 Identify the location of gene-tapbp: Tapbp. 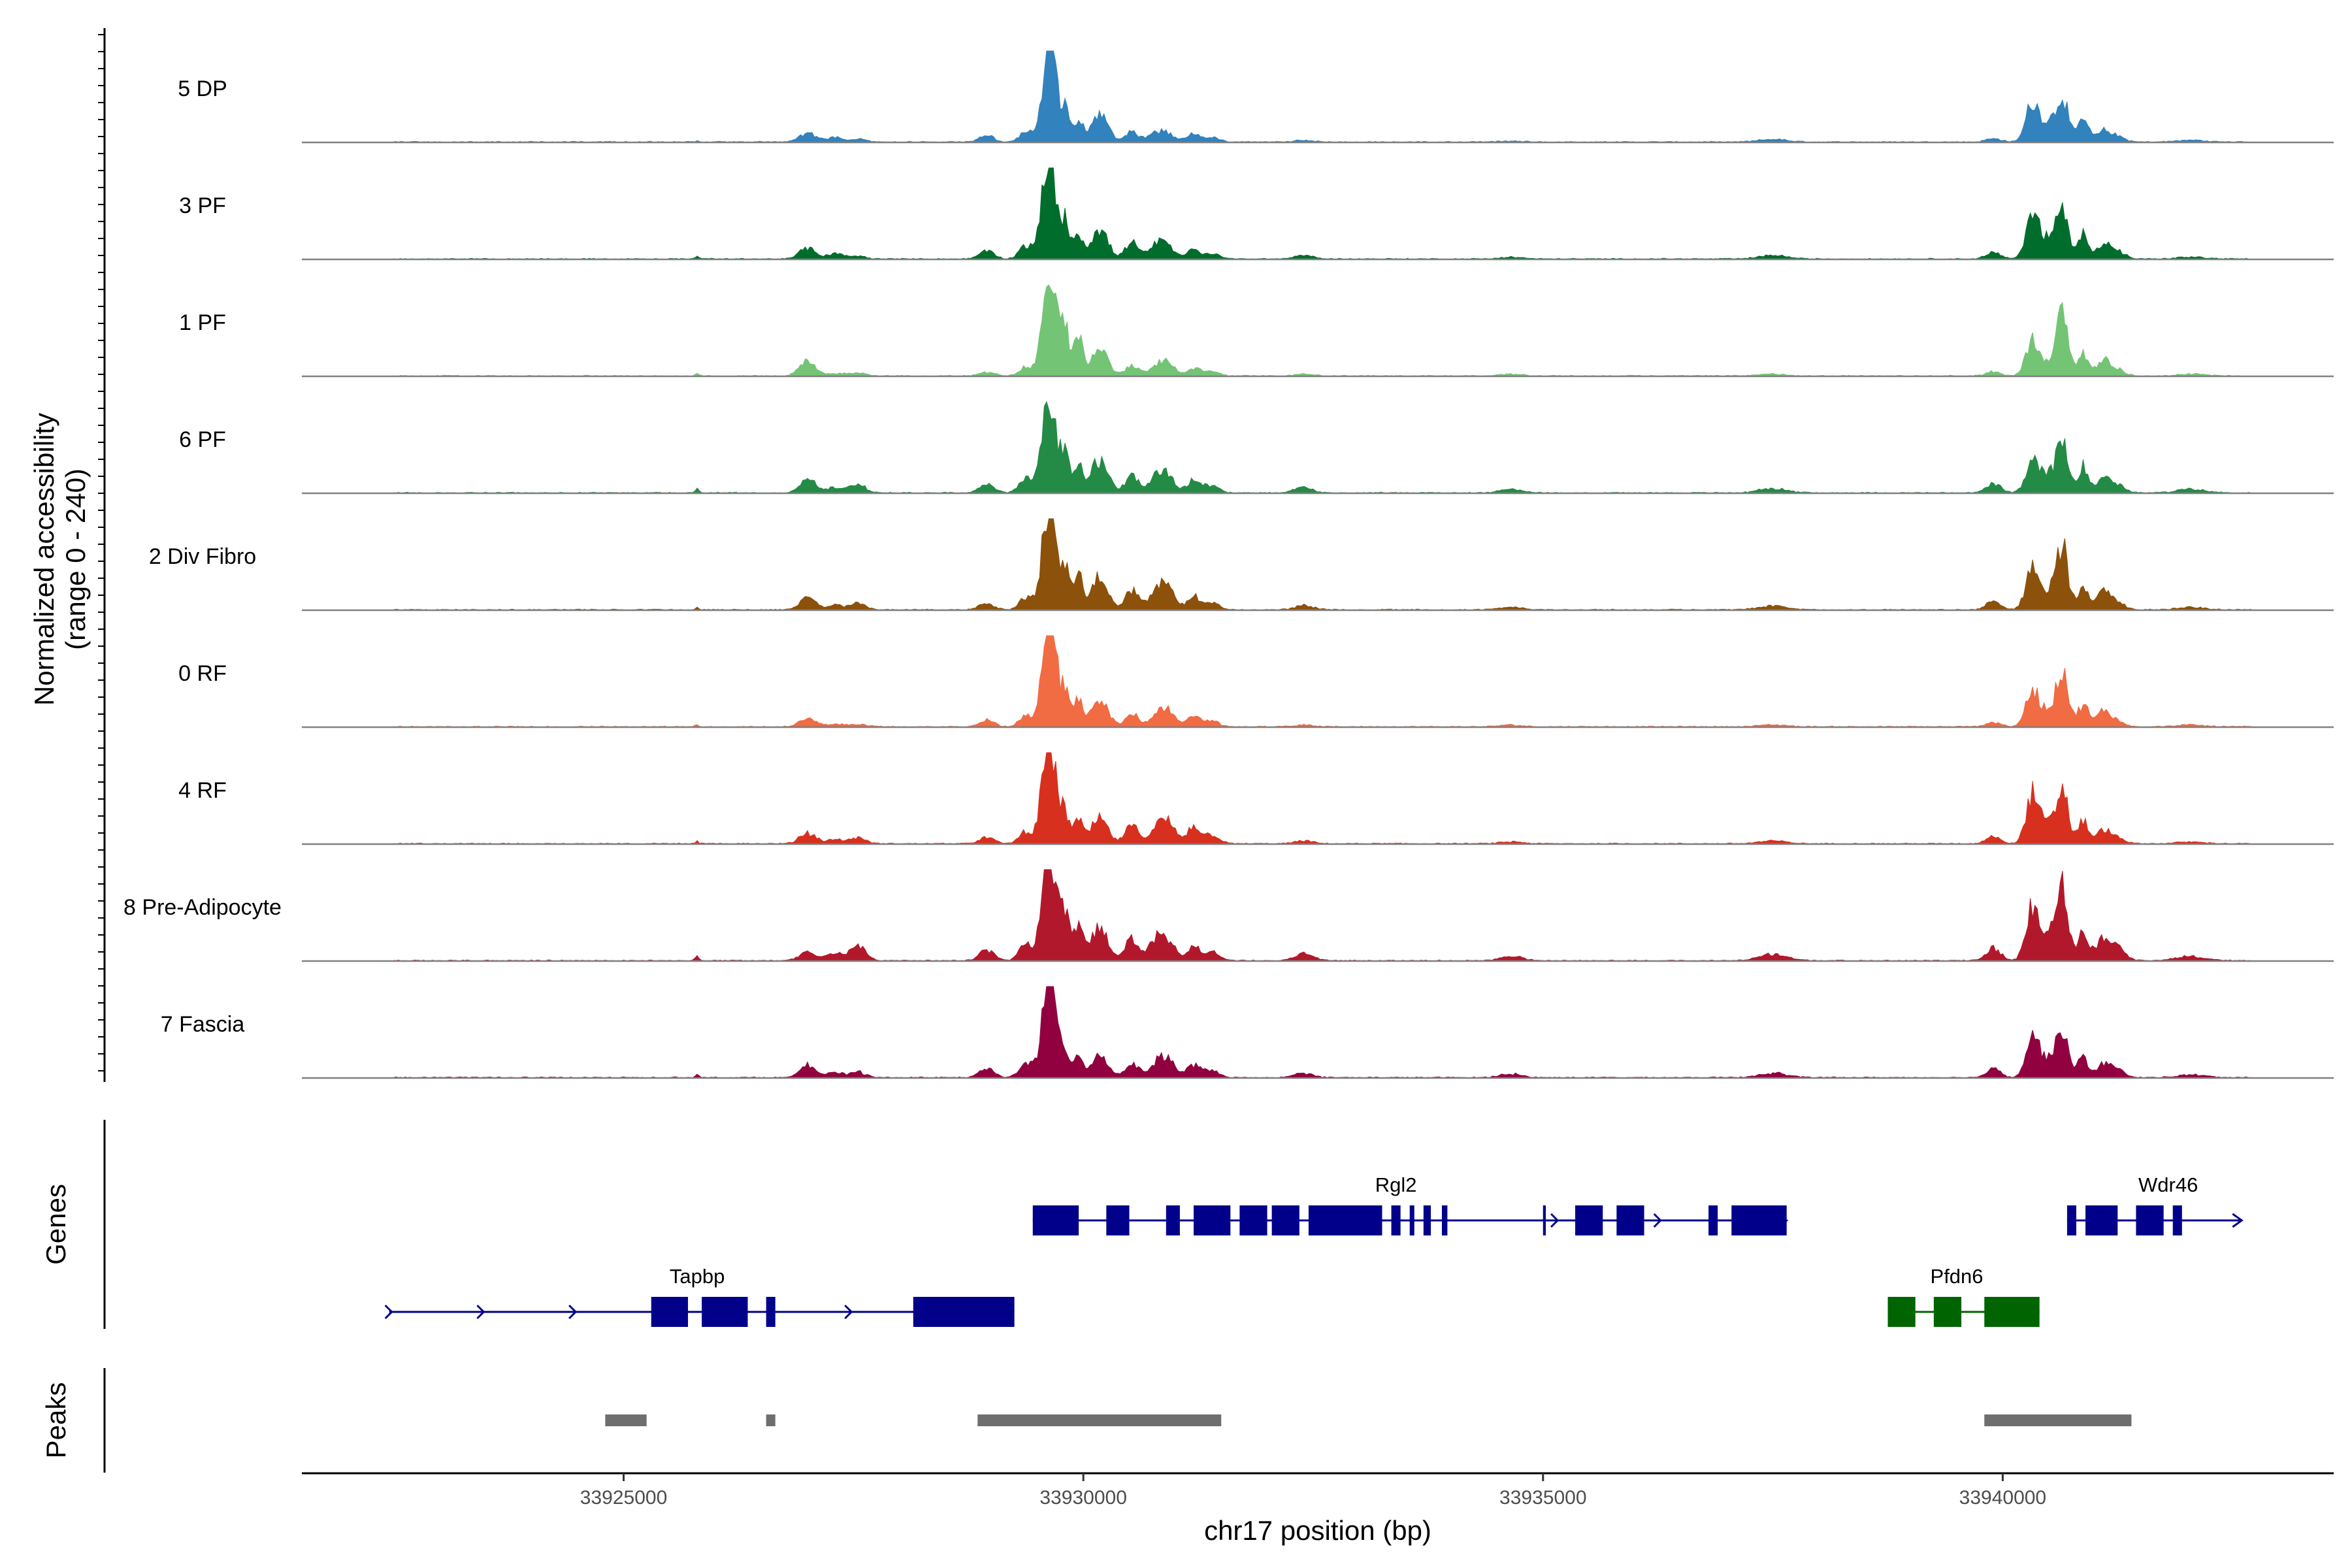
(699, 1296).